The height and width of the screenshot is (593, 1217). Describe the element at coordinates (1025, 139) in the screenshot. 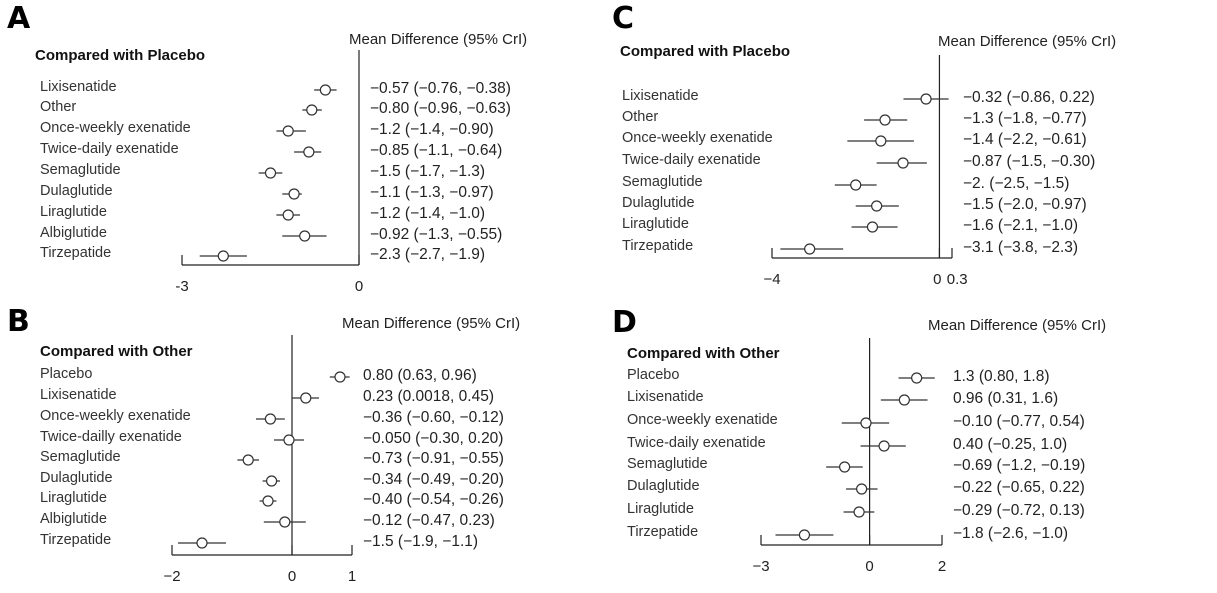

I see `row-estimate-text: −1.4 (−2.2, −0.61)` at that location.